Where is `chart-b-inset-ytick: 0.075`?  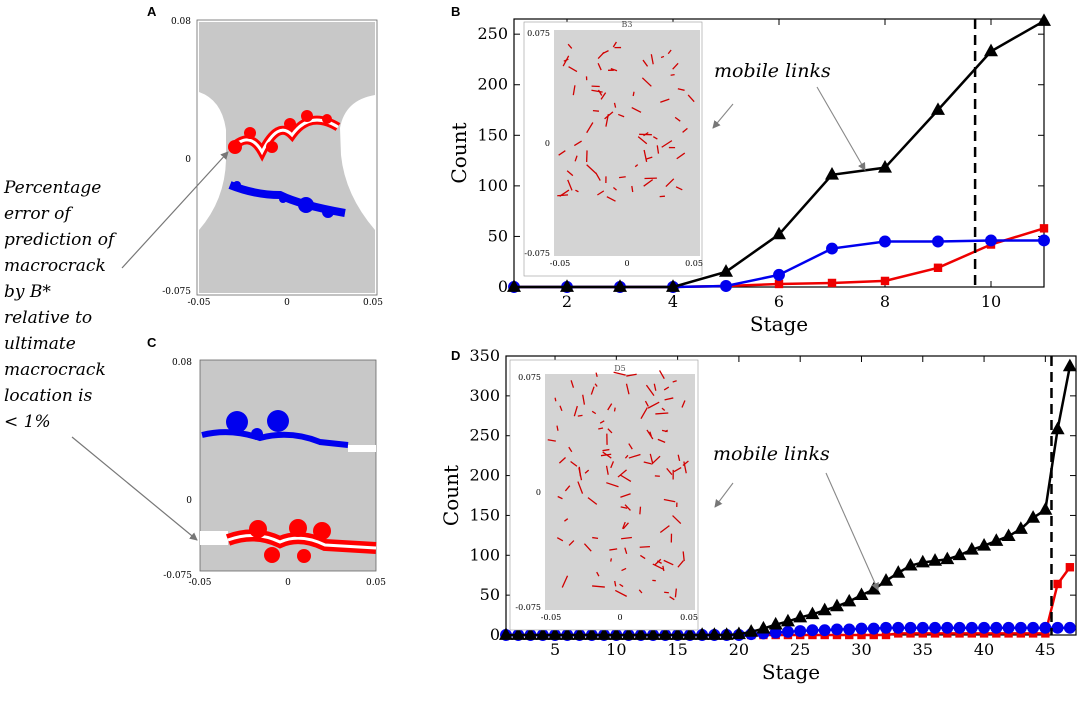 chart-b-inset-ytick: 0.075 is located at coordinates (538, 33).